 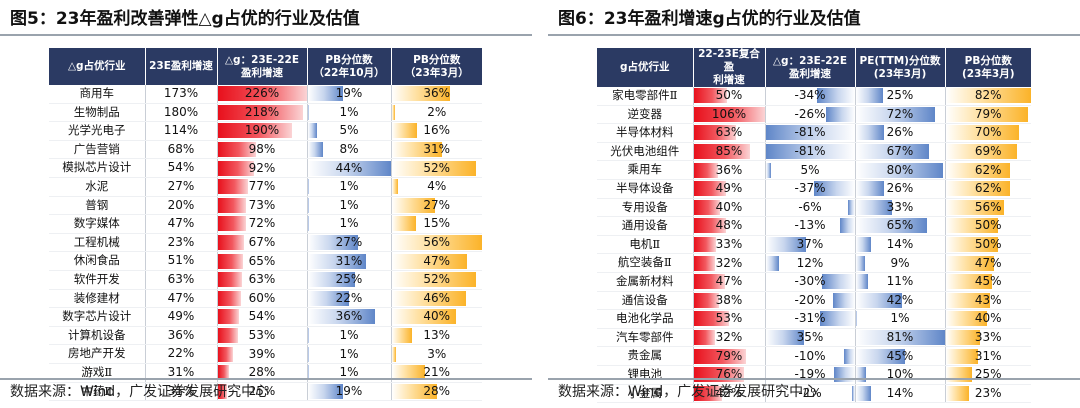 What do you see at coordinates (900, 356) in the screenshot?
I see `bar-cell: 45%` at bounding box center [900, 356].